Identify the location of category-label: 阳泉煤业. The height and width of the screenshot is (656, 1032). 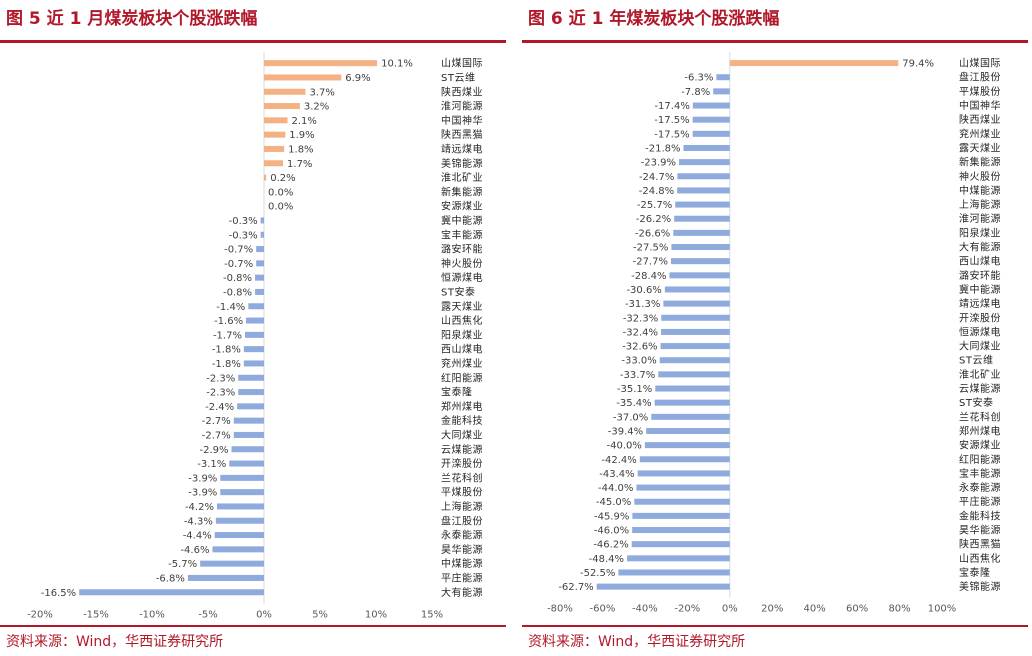
(980, 232).